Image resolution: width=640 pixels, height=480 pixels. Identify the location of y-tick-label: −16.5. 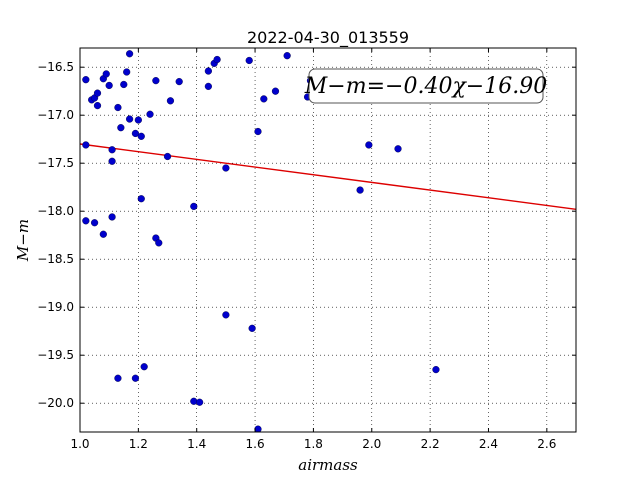
(55, 67).